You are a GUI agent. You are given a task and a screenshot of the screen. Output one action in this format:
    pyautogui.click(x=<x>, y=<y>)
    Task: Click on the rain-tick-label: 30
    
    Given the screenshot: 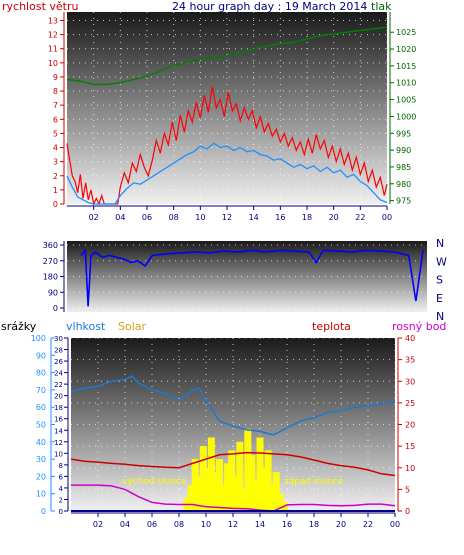 What is the action you would take?
    pyautogui.click(x=41, y=459)
    